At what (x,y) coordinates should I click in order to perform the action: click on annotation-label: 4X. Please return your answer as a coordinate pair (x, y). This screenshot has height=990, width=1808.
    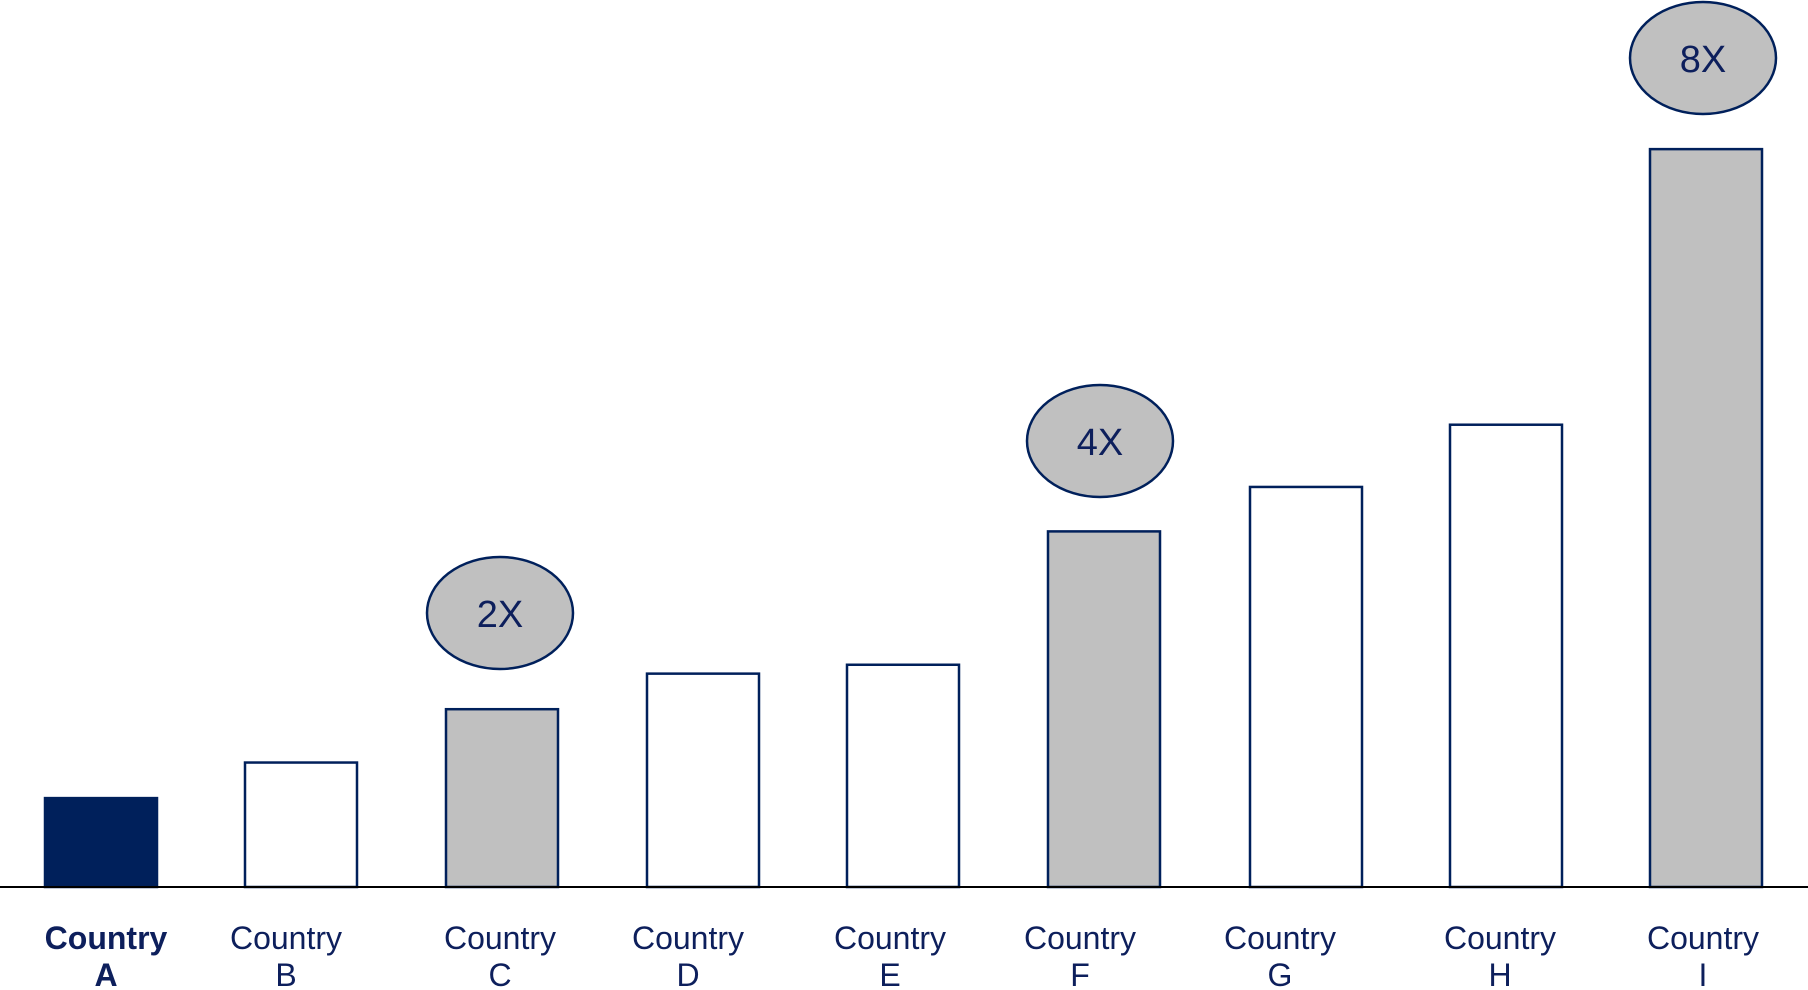
    Looking at the image, I should click on (1100, 443).